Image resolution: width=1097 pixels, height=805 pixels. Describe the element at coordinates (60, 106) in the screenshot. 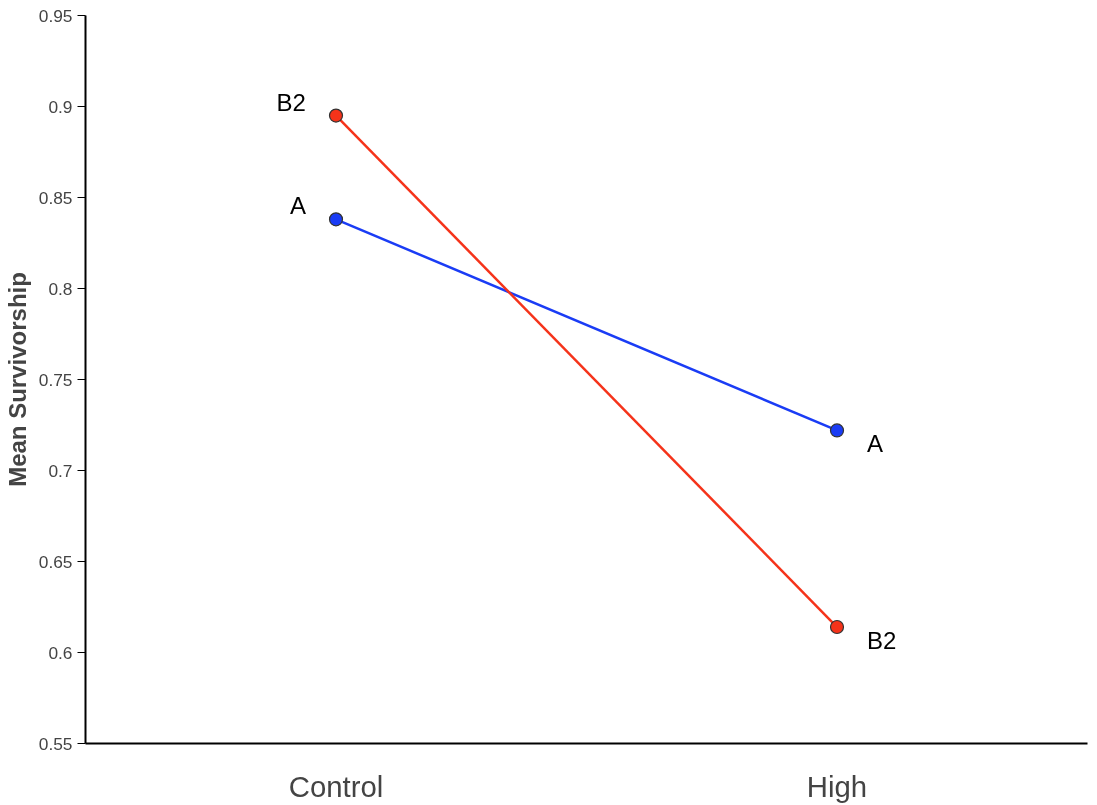

I see `y-tick-label: 0.9` at that location.